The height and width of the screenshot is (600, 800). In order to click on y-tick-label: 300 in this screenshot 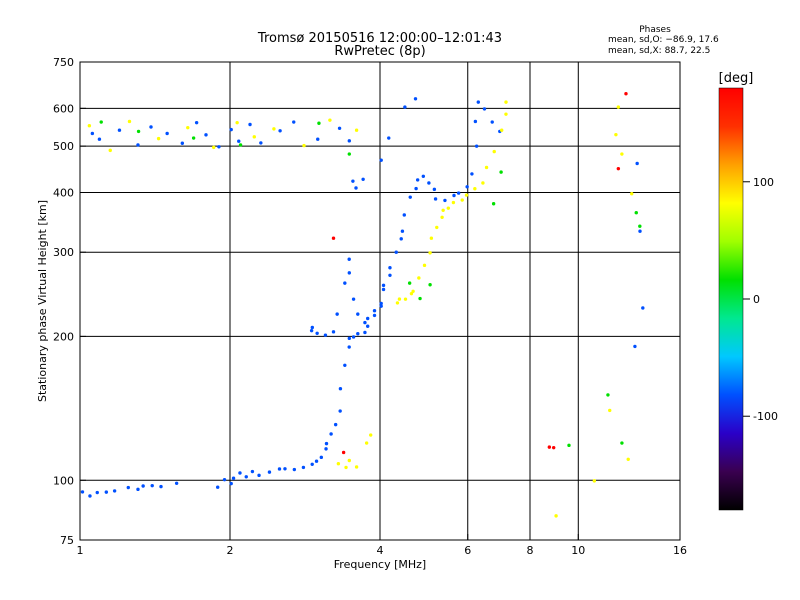, I will do `click(63, 252)`.